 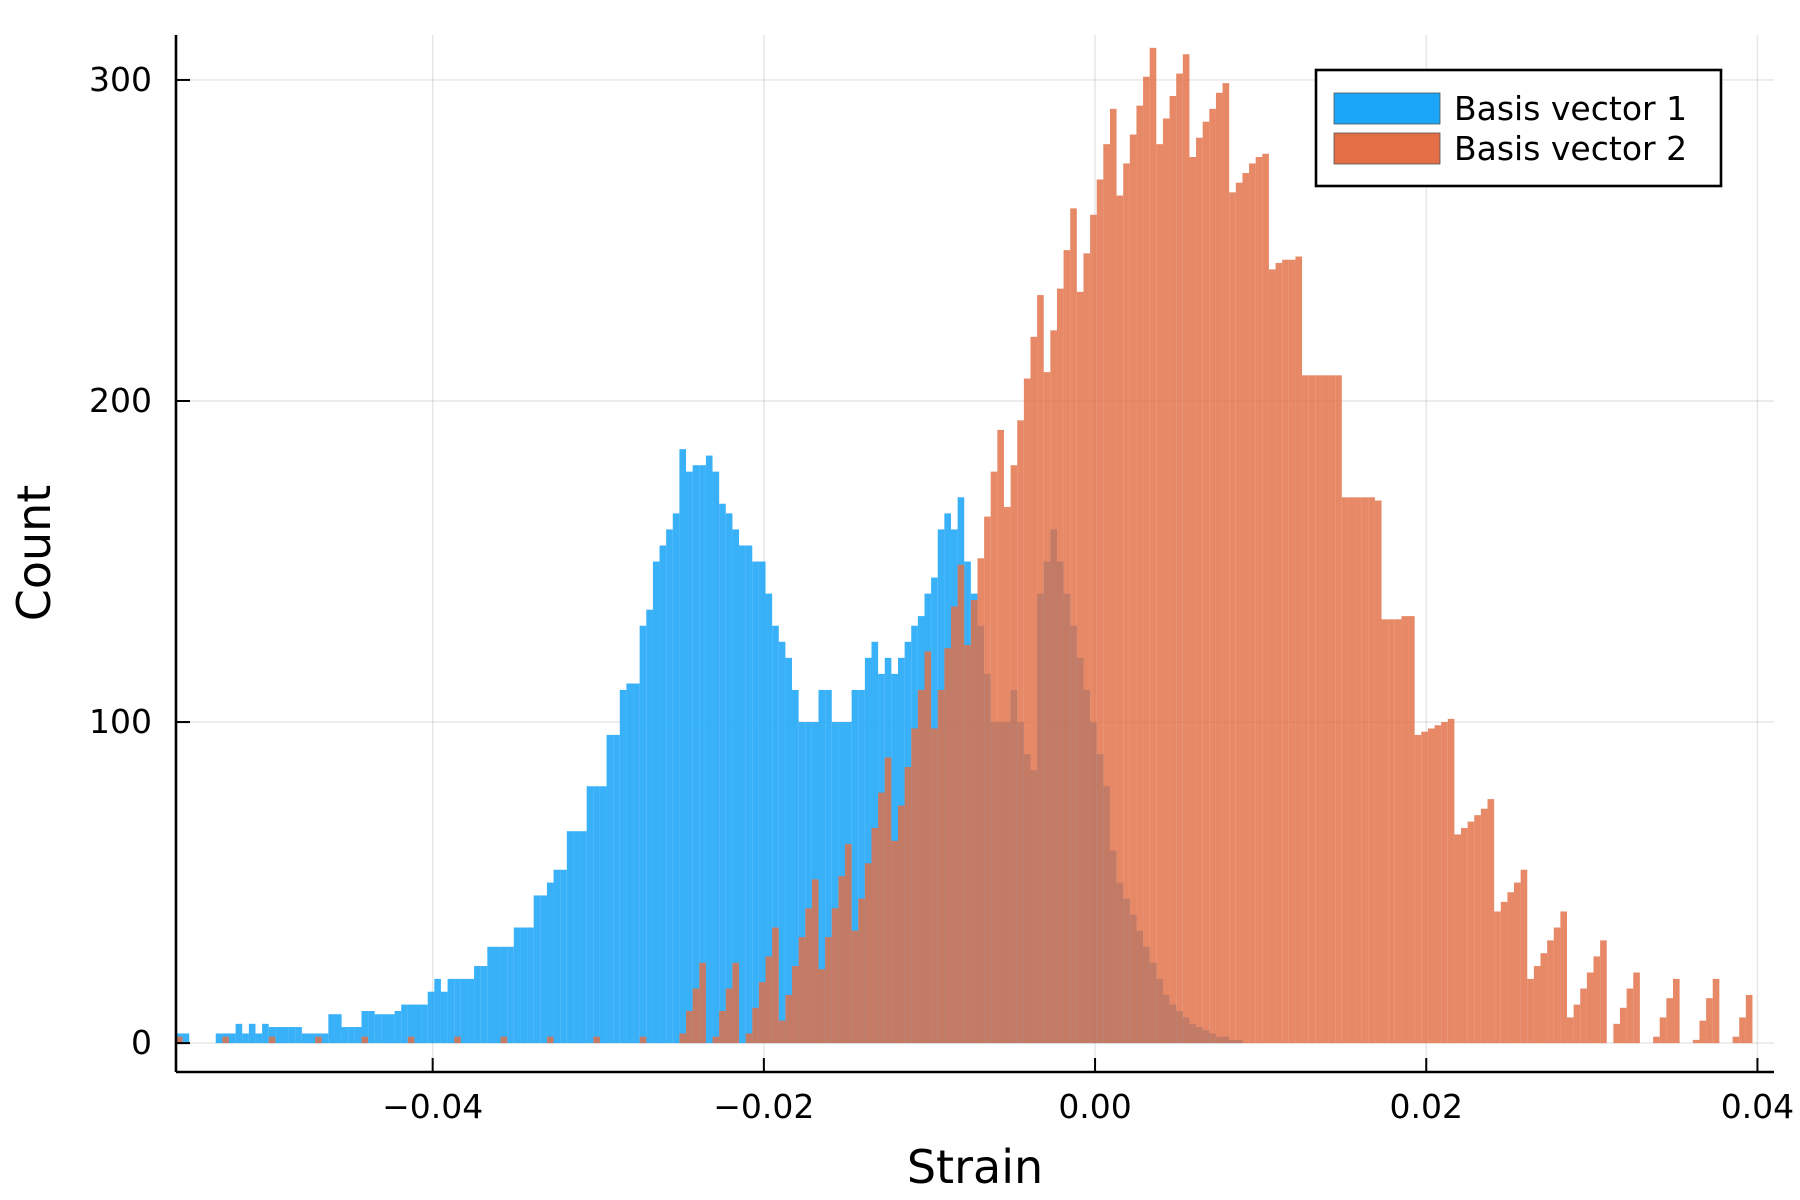 I want to click on x-tick-label: 0.02, so click(x=1426, y=1106).